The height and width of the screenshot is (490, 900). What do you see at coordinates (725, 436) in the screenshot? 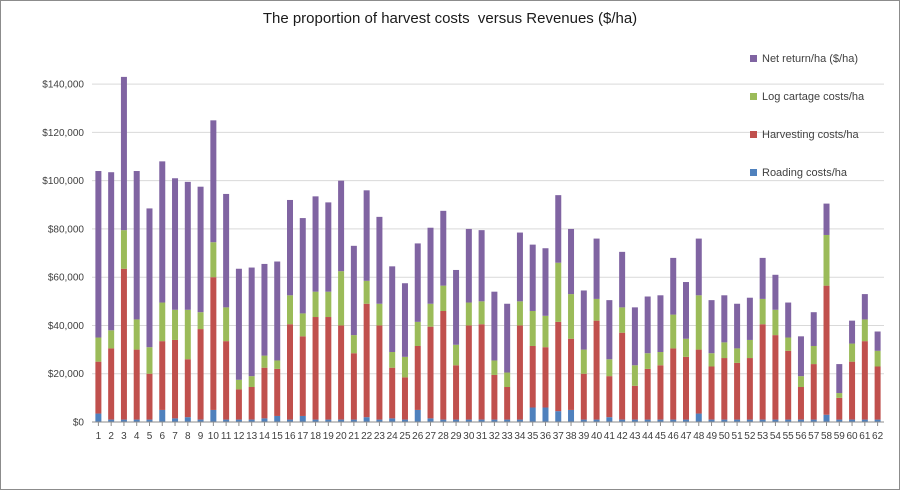
I see `x-tick-label: 50` at bounding box center [725, 436].